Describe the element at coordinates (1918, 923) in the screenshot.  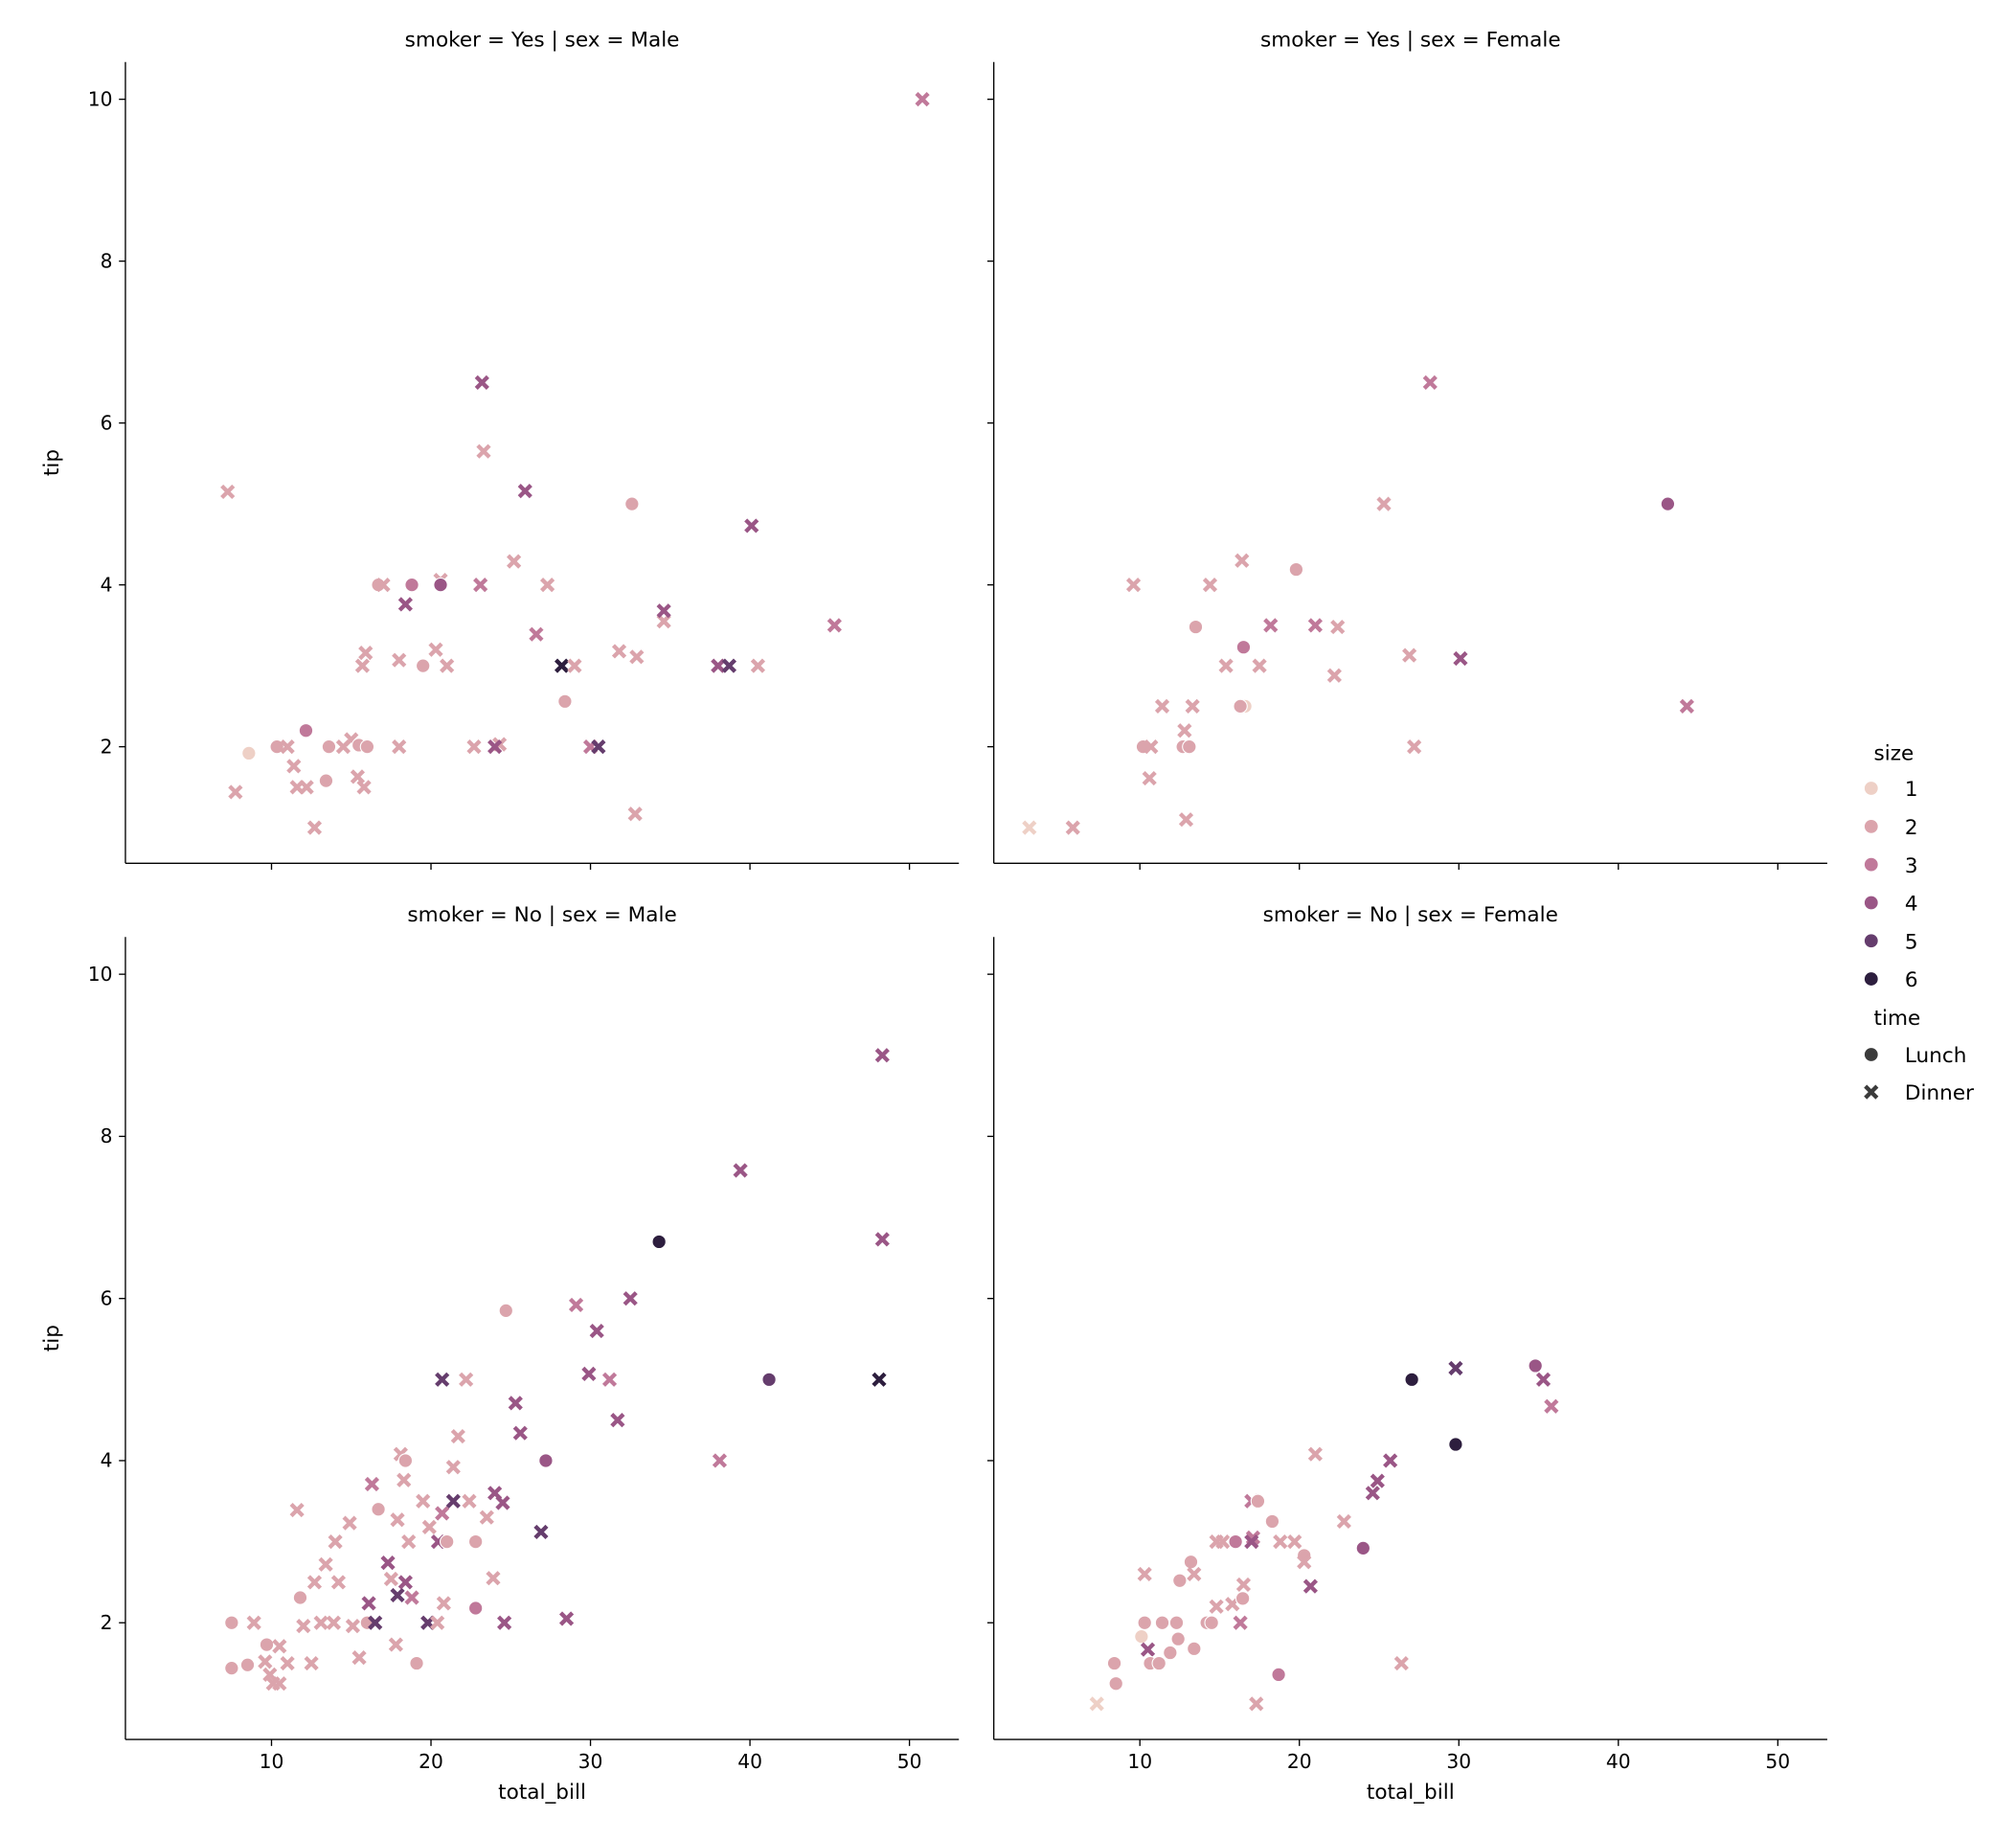
I see `legend: size 1 2 3 4 5 6 time Lunch Dinner` at that location.